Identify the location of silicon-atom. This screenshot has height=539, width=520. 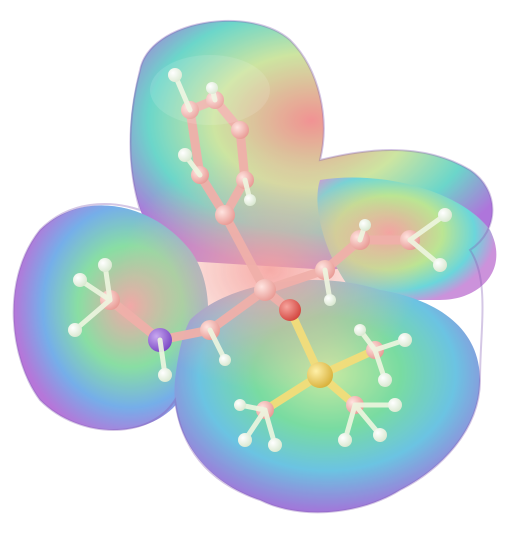
(320, 375).